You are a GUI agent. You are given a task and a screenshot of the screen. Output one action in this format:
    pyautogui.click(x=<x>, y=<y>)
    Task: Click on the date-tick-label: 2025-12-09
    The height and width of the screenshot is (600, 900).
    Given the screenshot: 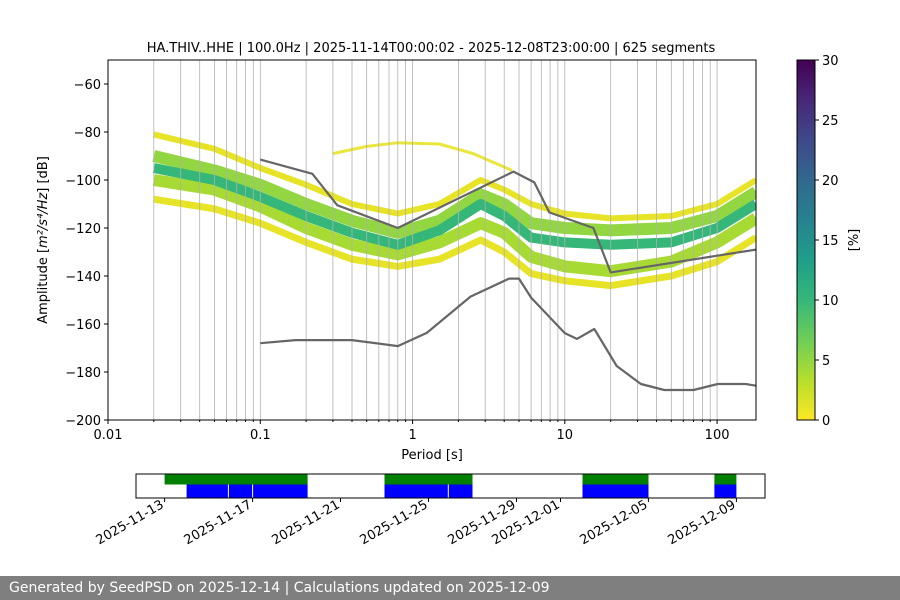 What is the action you would take?
    pyautogui.click(x=701, y=522)
    